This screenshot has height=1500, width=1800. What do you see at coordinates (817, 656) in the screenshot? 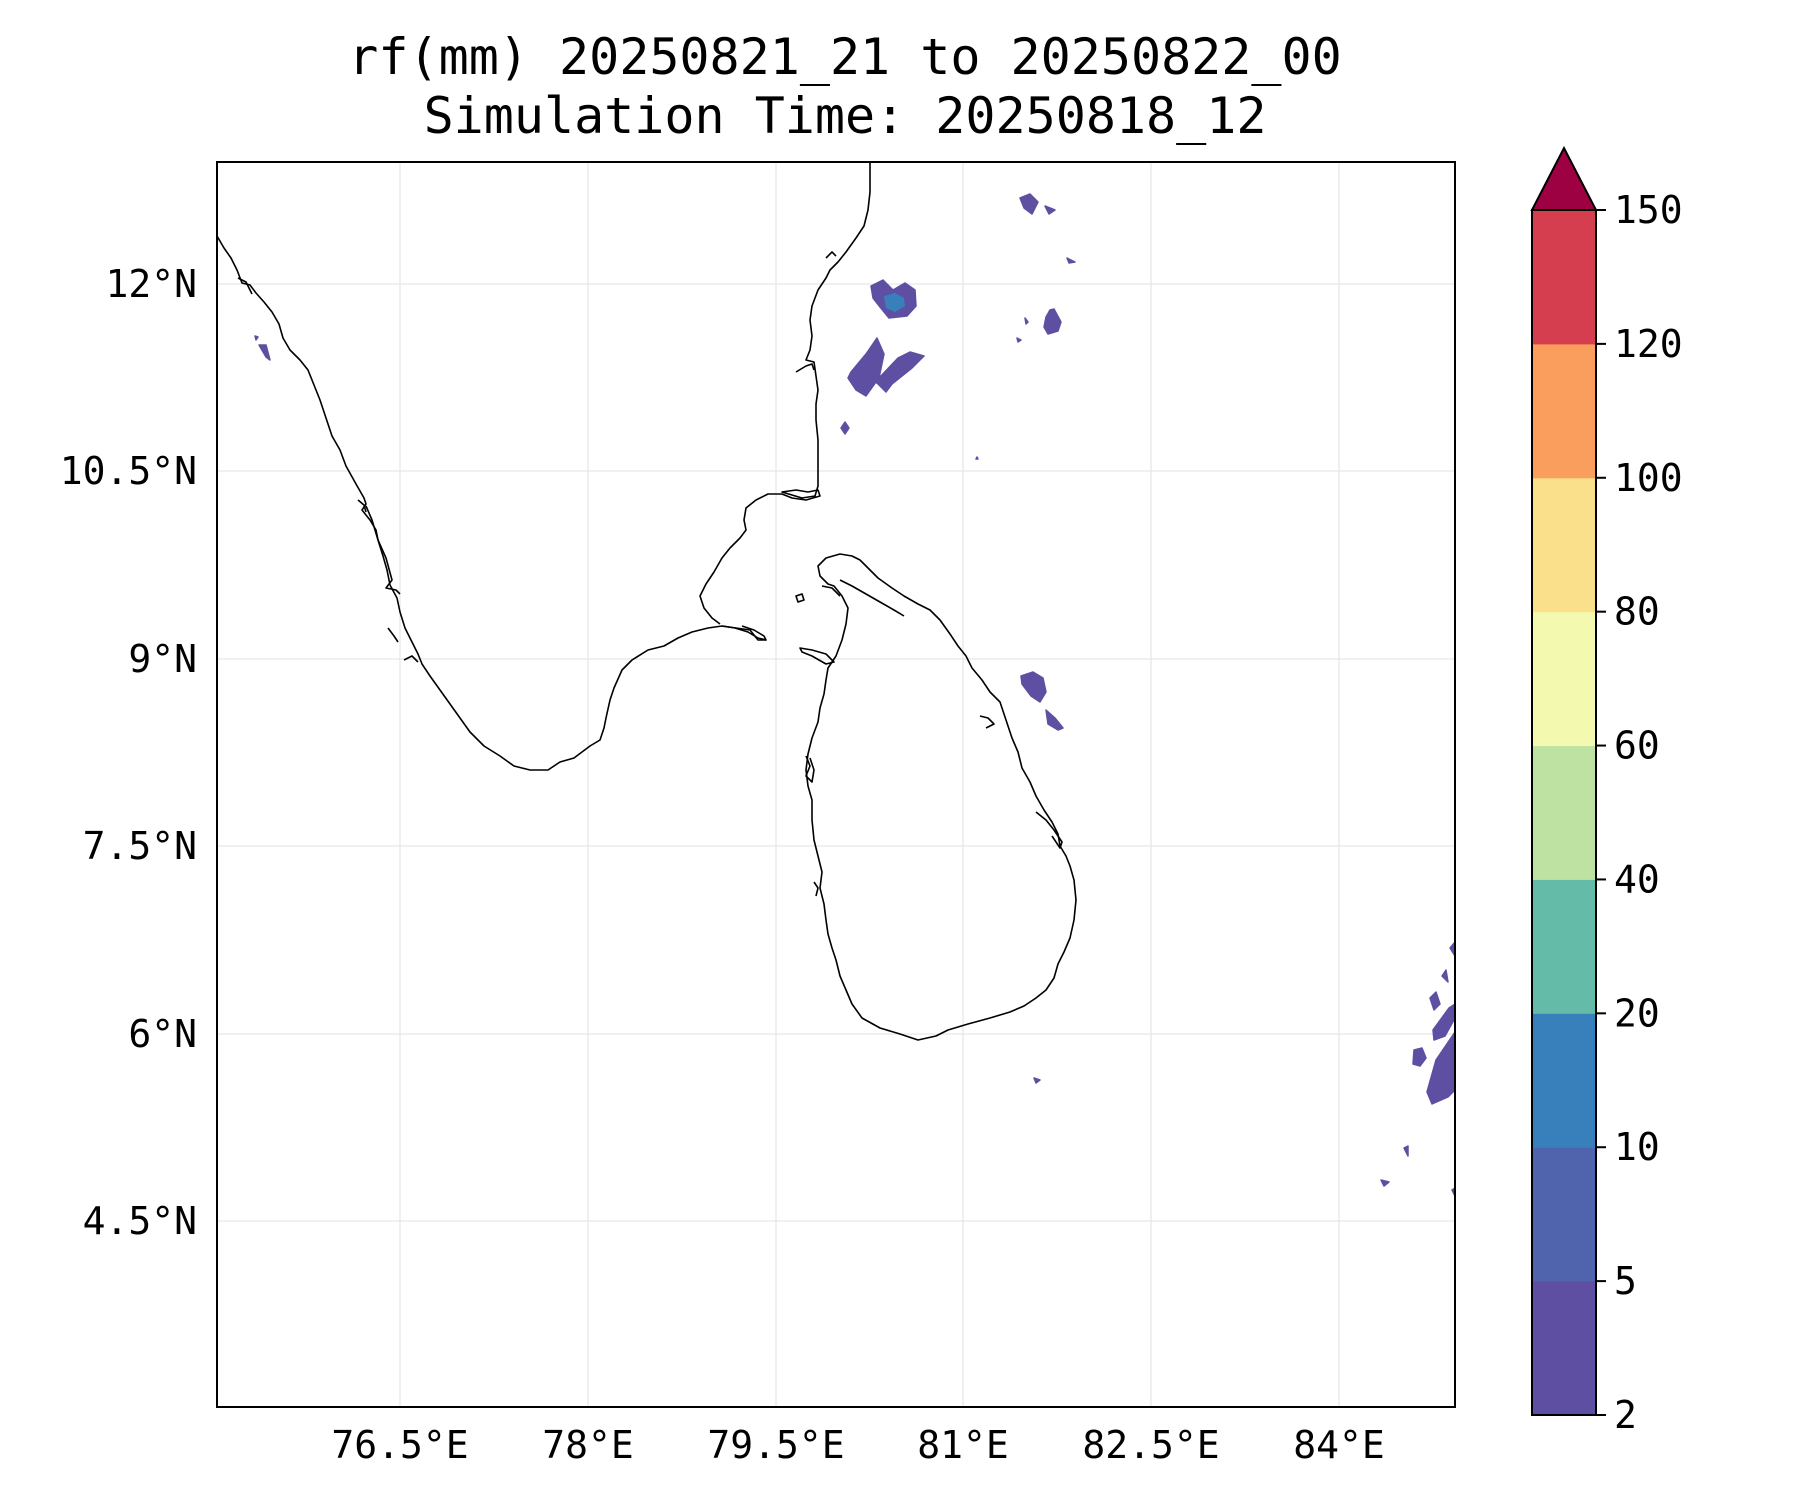
I see `coastline-mannar-island` at bounding box center [817, 656].